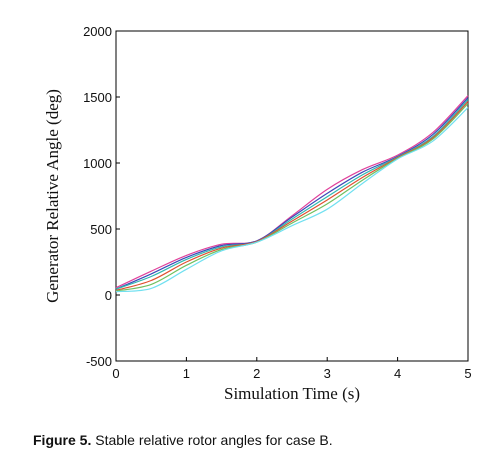  I want to click on y-tick-label: 0, so click(108, 295).